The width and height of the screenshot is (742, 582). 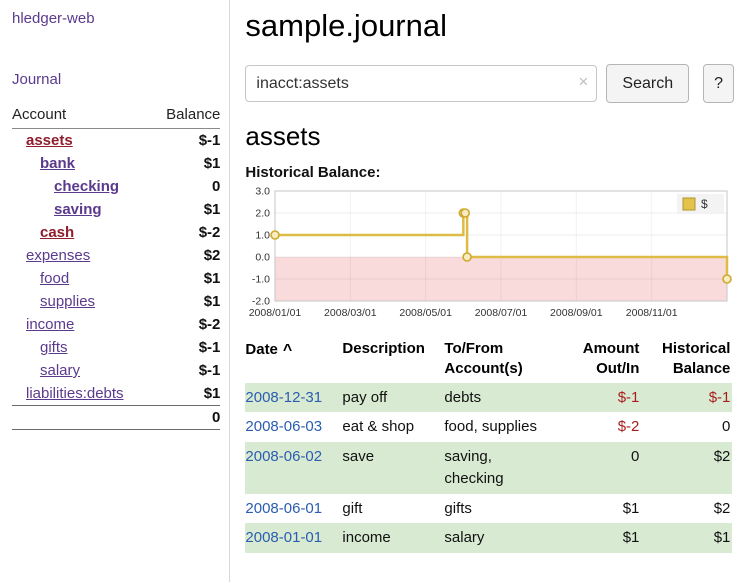 I want to click on register-date-link: 2008-06-03, so click(x=284, y=427).